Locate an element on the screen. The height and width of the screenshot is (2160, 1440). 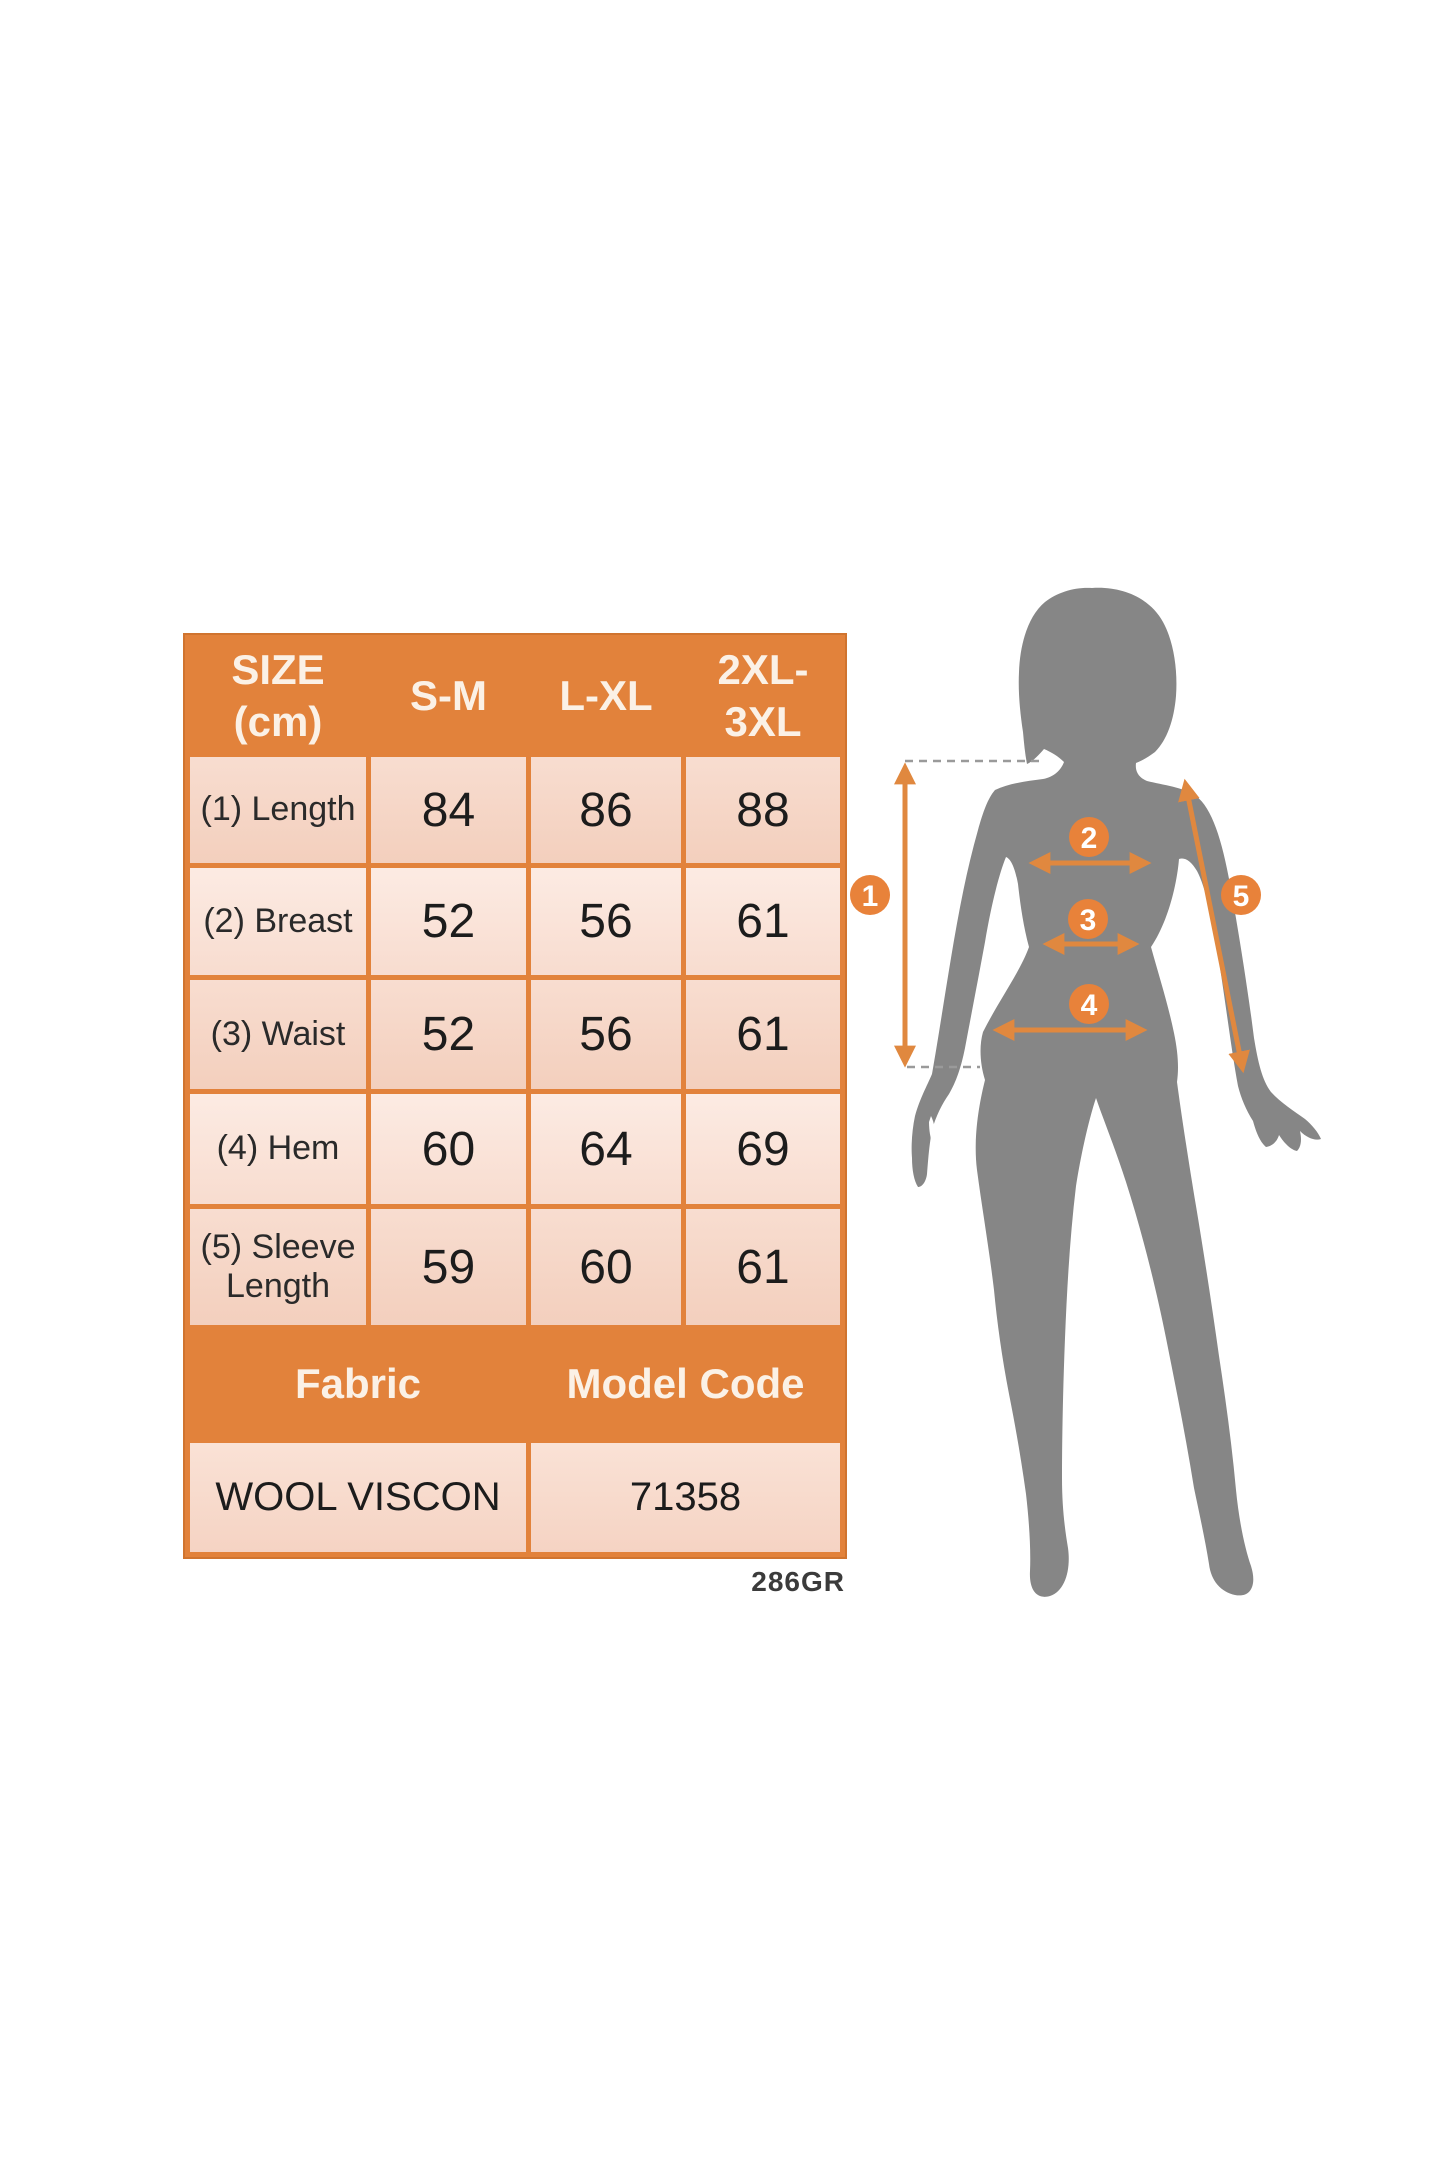
svg-text: 4 is located at coordinates (1089, 1005).